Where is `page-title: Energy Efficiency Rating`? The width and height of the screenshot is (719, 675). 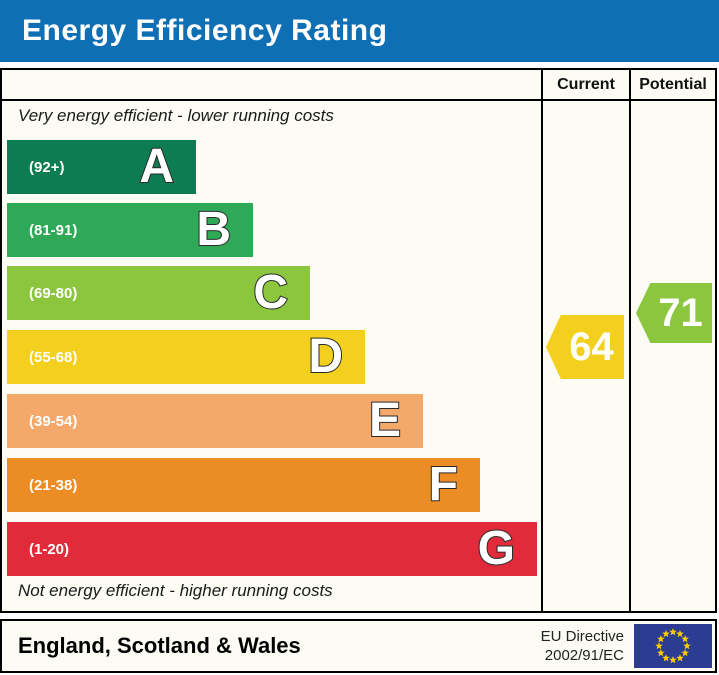
page-title: Energy Efficiency Rating is located at coordinates (205, 30).